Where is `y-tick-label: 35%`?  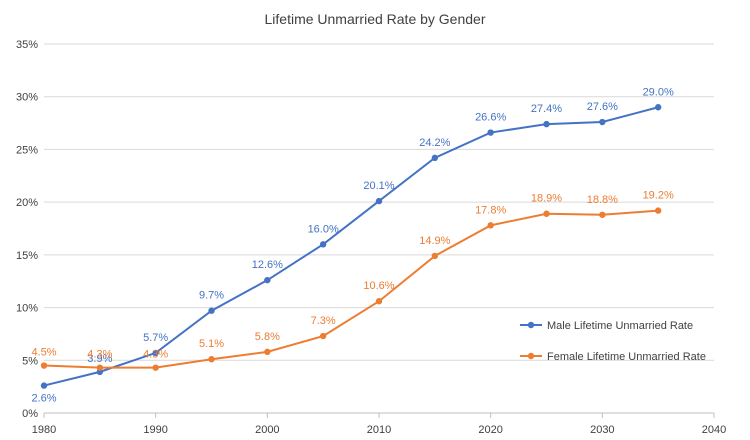 y-tick-label: 35% is located at coordinates (27, 45).